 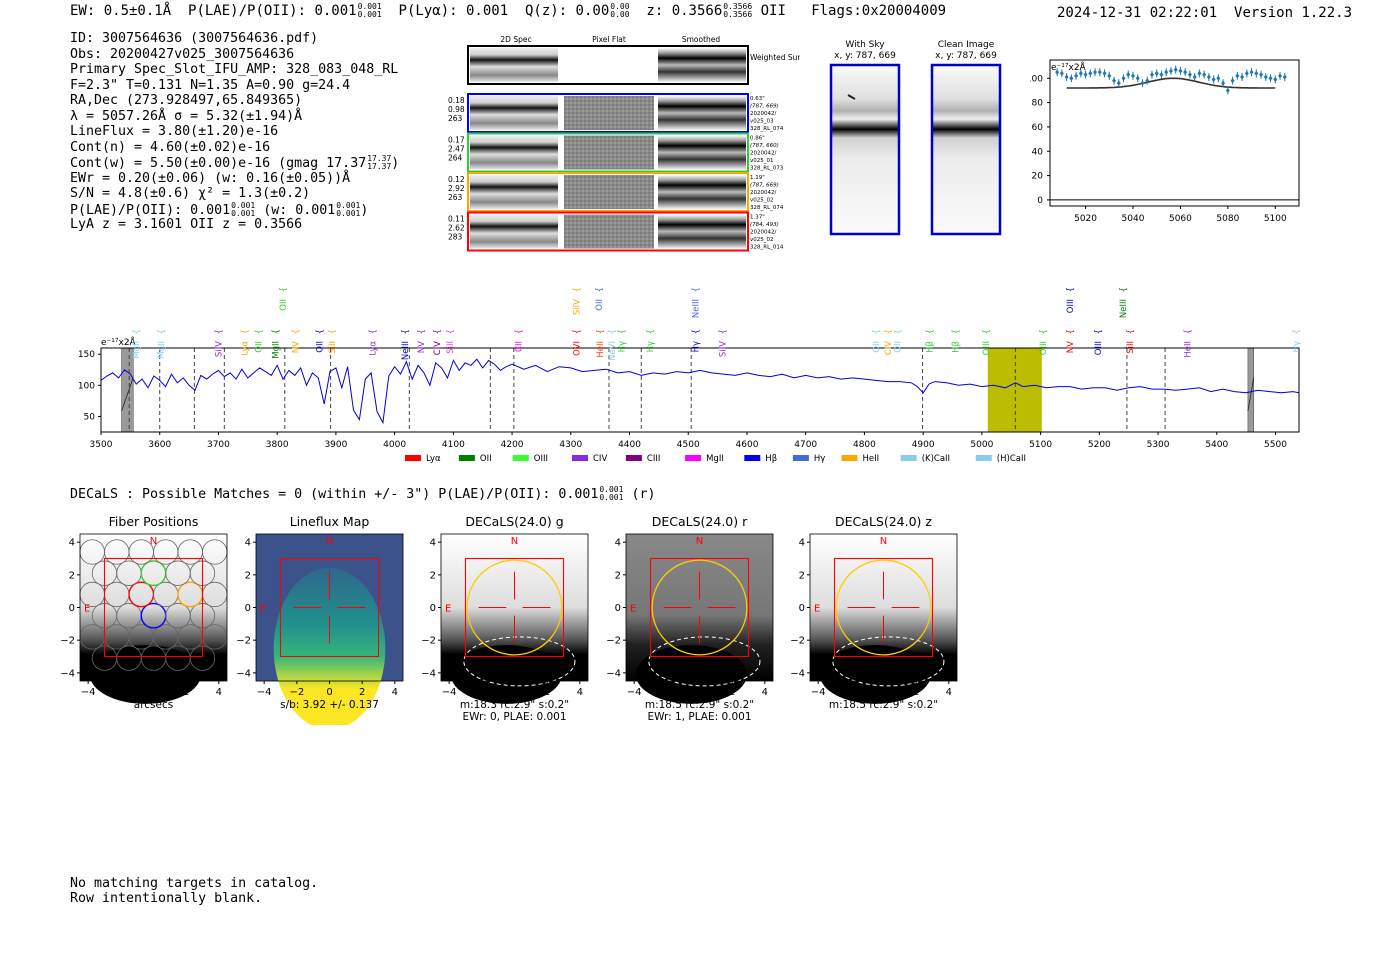 I want to click on with-sky-artifact, so click(x=851, y=97).